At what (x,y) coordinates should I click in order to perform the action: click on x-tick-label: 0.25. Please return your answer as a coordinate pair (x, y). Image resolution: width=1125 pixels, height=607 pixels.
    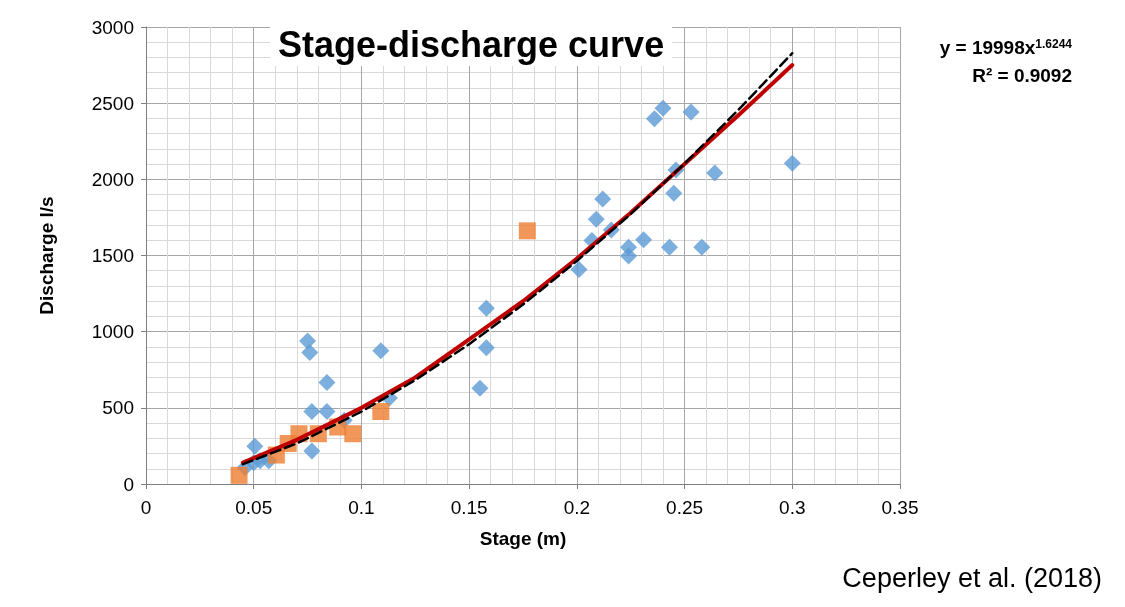
    Looking at the image, I should click on (685, 507).